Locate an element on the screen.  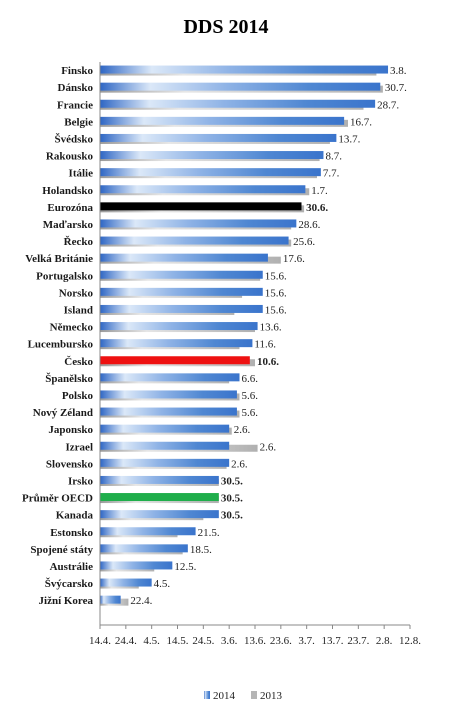
bar-2014-madarsko is located at coordinates (198, 223).